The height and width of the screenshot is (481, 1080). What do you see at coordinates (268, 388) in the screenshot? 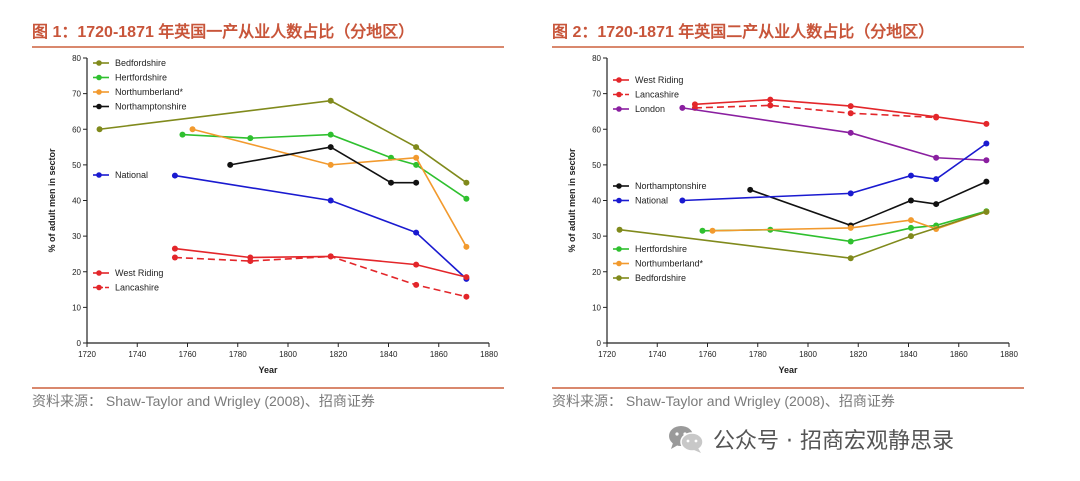
I see `source-rule` at bounding box center [268, 388].